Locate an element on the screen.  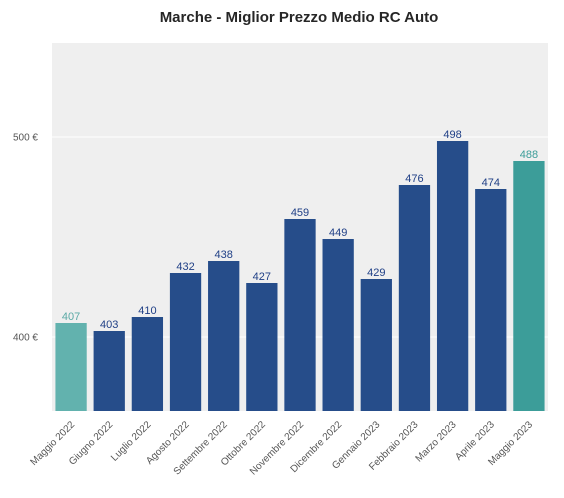
chart-title: Marche - Miglior Prezzo Medio RC Auto is located at coordinates (299, 17).